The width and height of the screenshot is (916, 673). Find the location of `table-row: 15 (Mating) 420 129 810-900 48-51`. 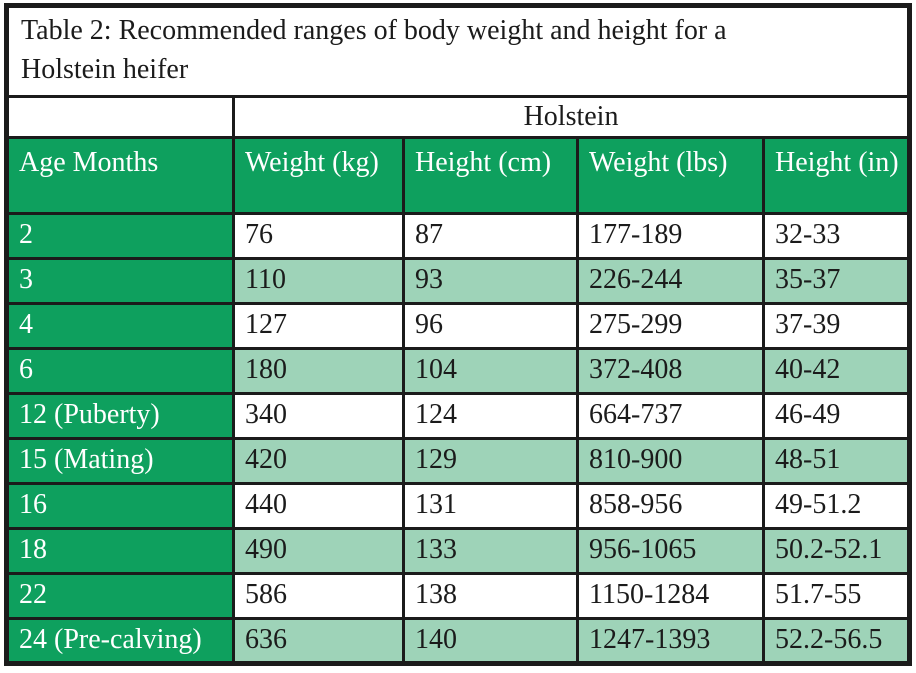

table-row: 15 (Mating) 420 129 810-900 48-51 is located at coordinates (458, 461).